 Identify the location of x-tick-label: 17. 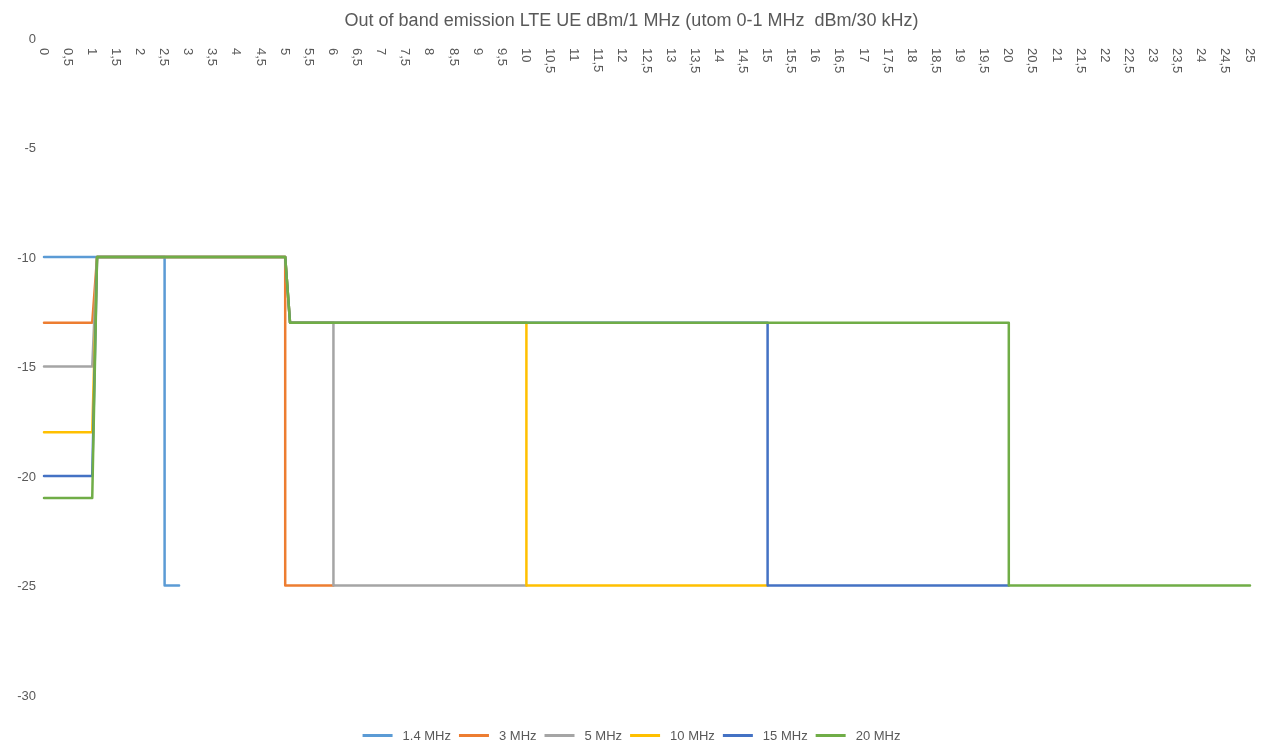
(864, 55).